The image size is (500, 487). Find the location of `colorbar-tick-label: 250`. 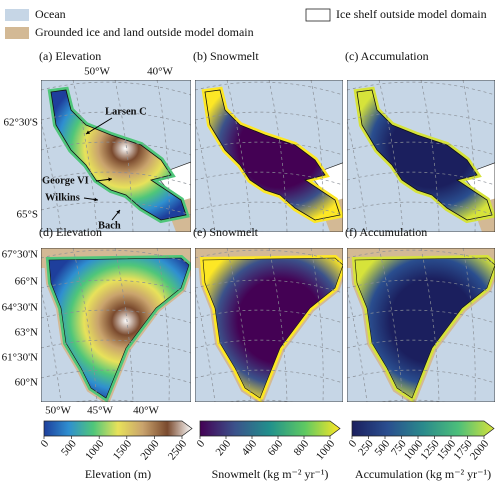

colorbar-tick-label: 250 is located at coordinates (366, 447).